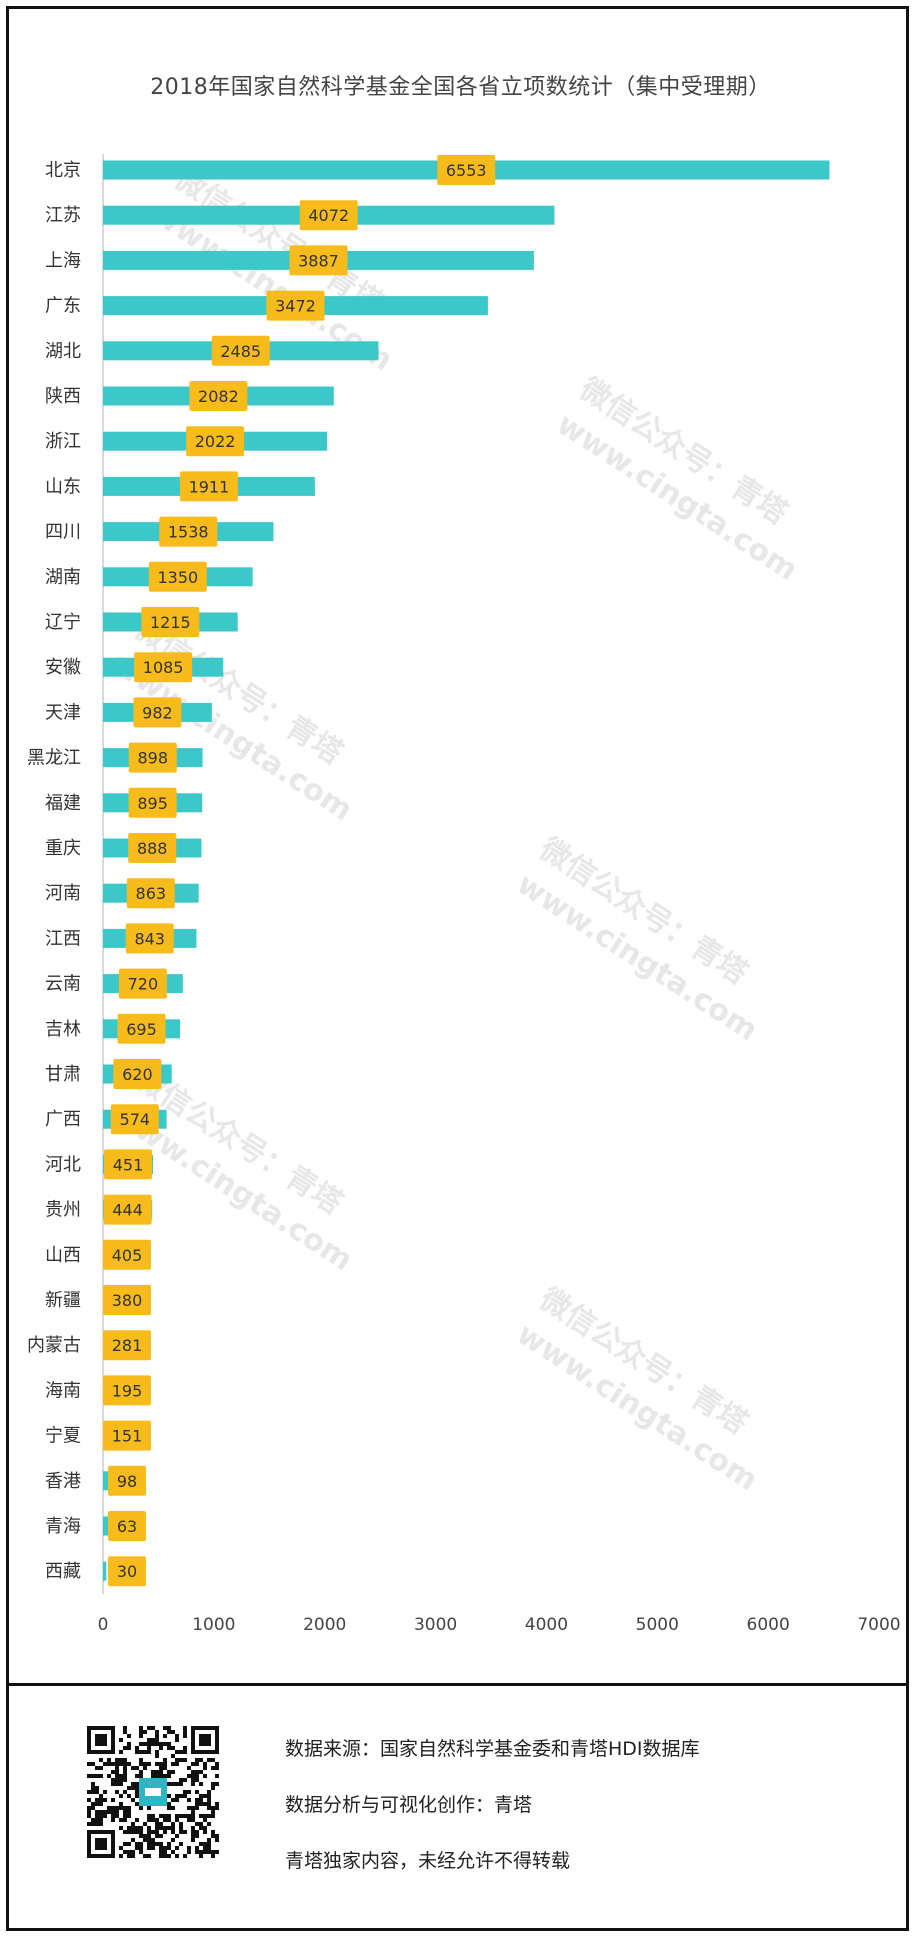 The height and width of the screenshot is (1937, 921). I want to click on data-label: 898, so click(153, 758).